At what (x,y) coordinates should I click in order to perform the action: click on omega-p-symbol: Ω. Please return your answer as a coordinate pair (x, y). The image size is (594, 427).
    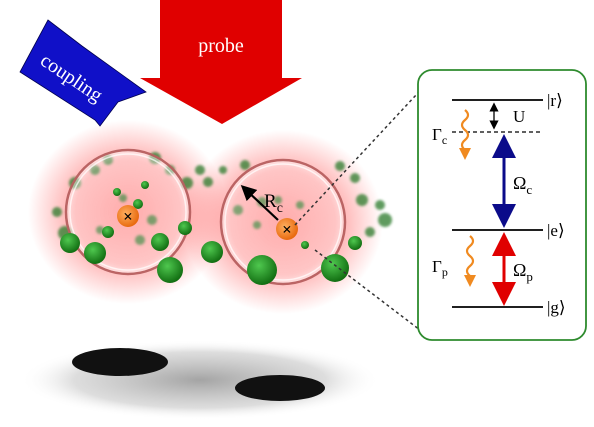
    Looking at the image, I should click on (519, 270).